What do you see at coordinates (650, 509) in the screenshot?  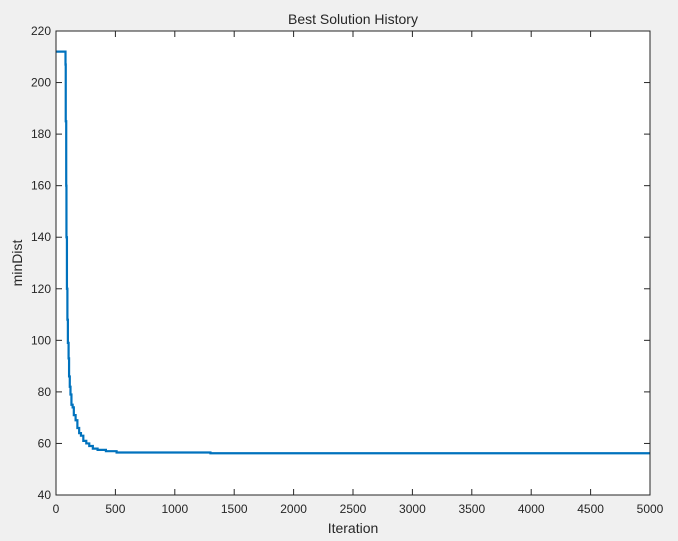 I see `x-tick-label: 5000` at bounding box center [650, 509].